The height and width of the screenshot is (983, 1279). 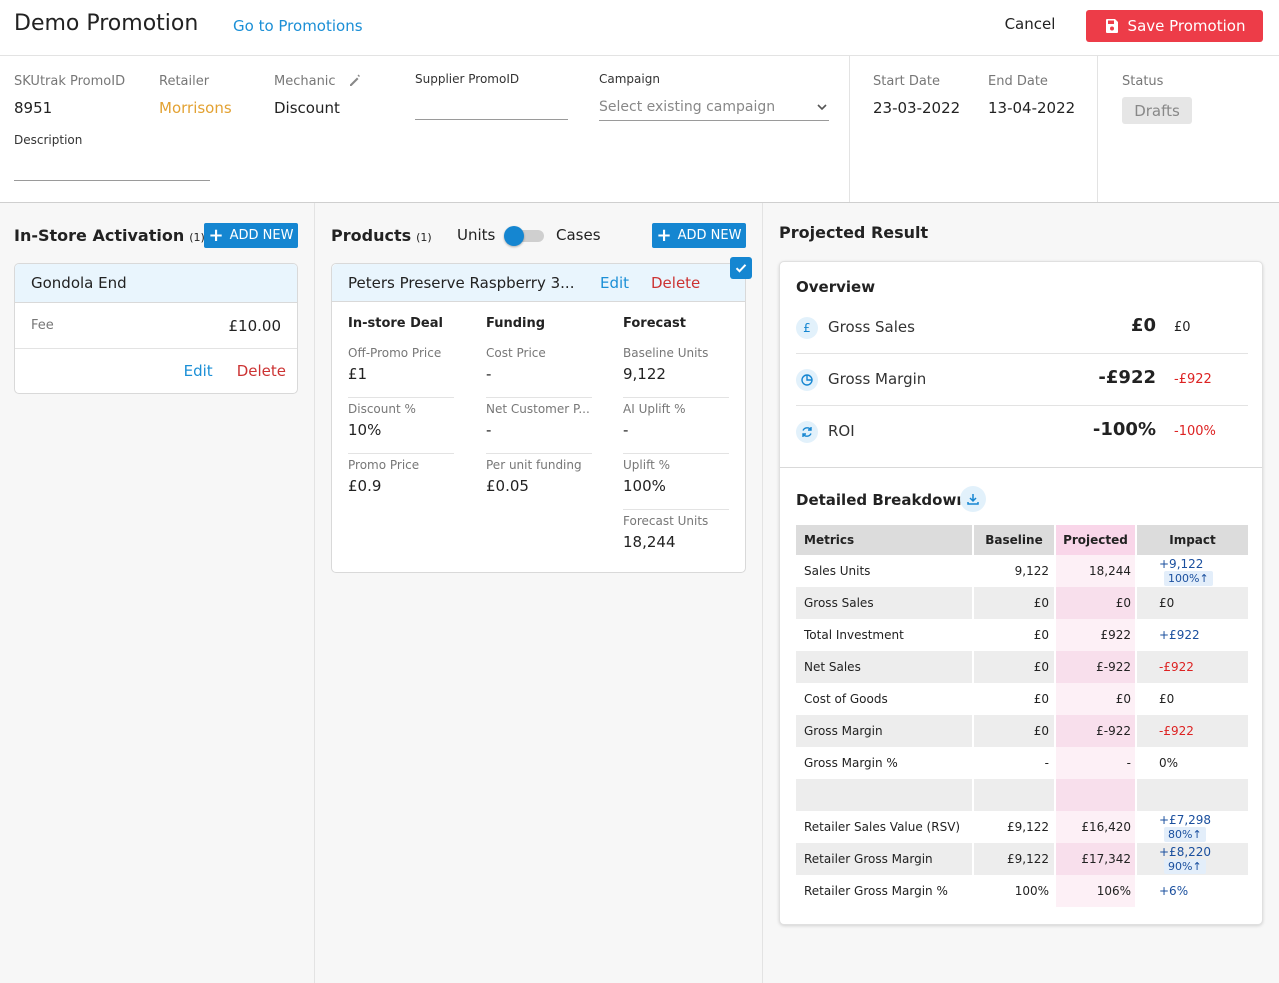 What do you see at coordinates (198, 371) in the screenshot?
I see `edit-activation-button: Edit` at bounding box center [198, 371].